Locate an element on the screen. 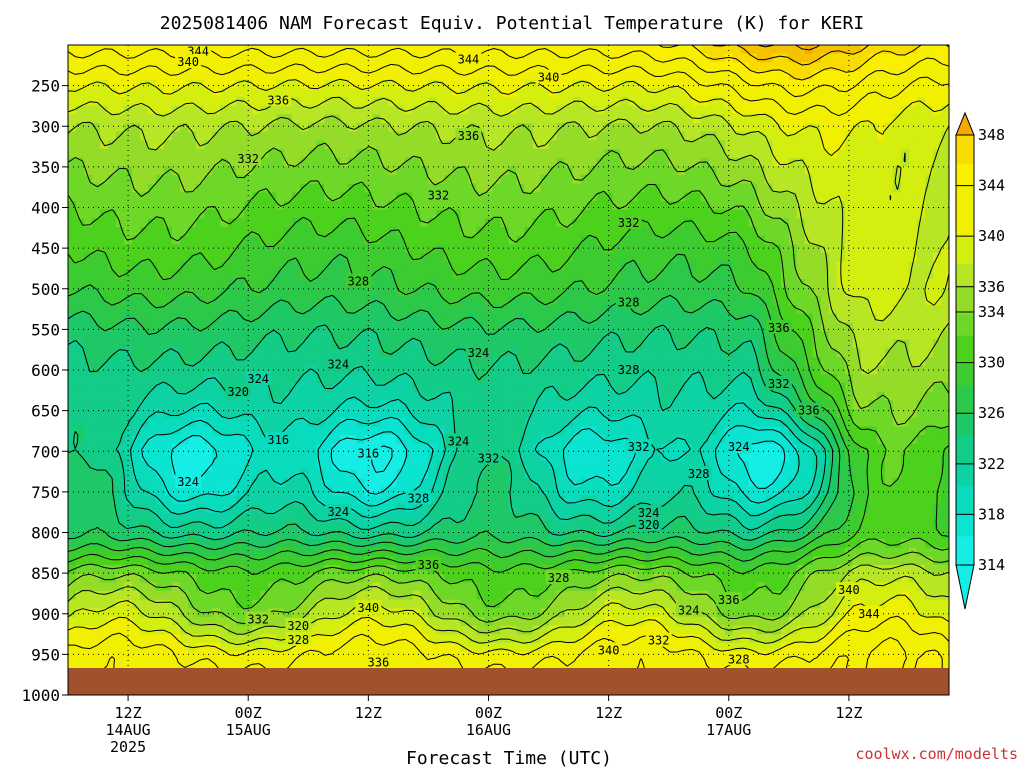 This screenshot has width=1024, height=768. y-tick-label: 550 is located at coordinates (45, 329).